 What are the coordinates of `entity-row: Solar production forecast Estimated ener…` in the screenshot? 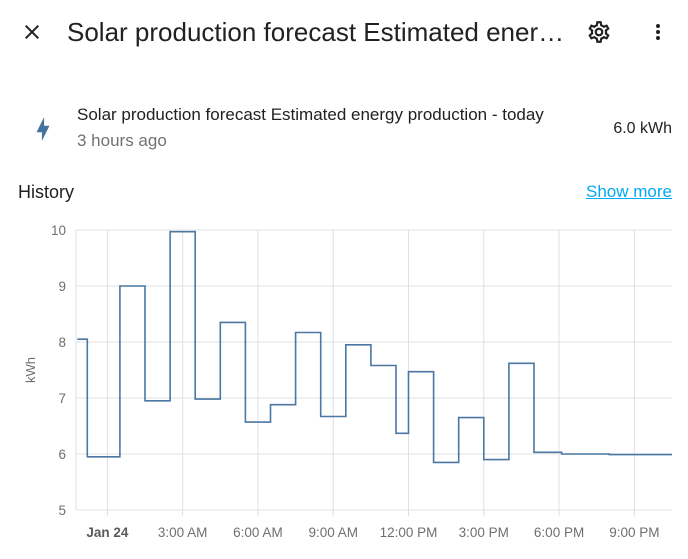 It's located at (344, 128).